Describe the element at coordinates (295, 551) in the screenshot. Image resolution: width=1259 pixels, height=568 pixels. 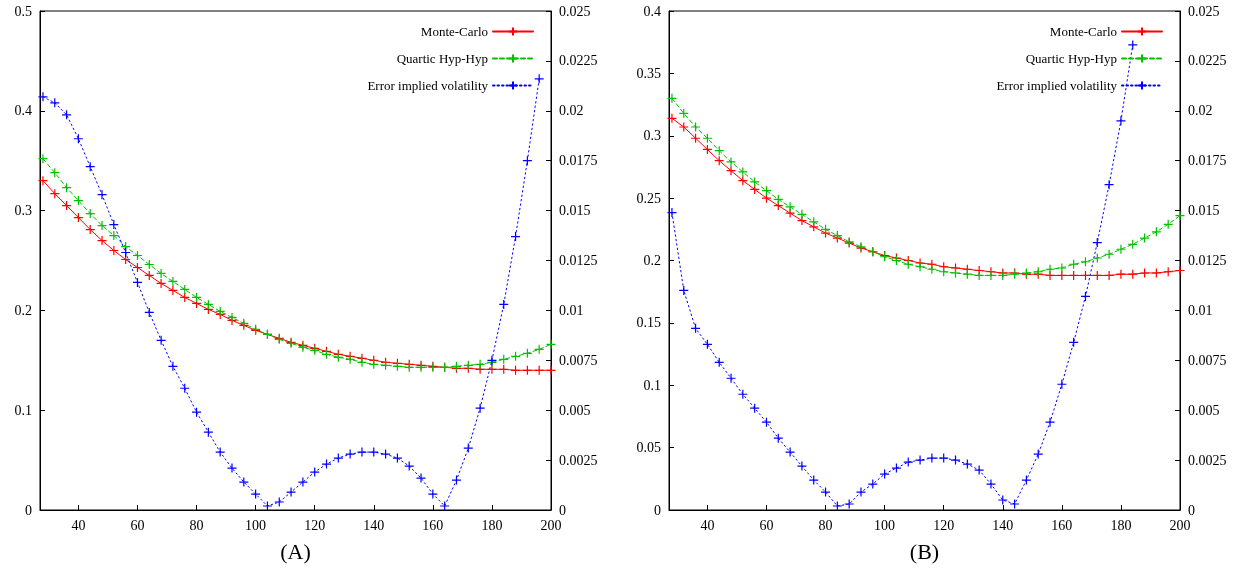
I see `x-axis-title: (A)` at that location.